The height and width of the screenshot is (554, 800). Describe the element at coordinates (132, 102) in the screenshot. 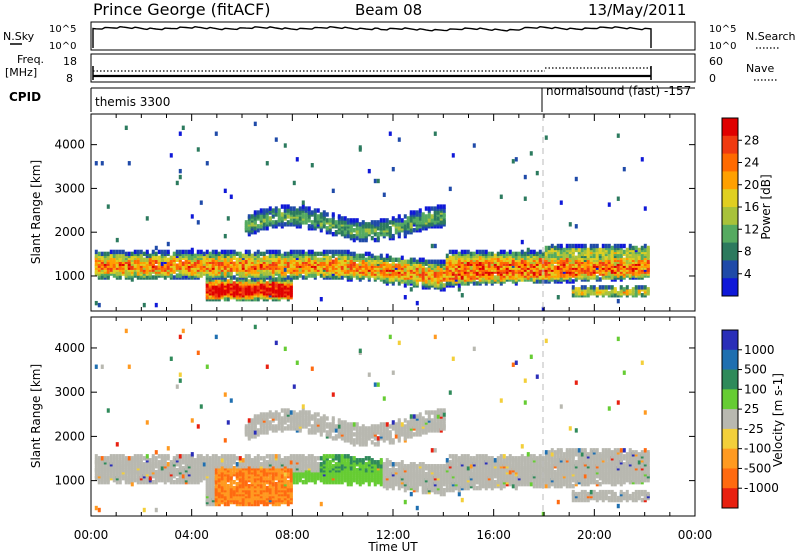

I see `cpid-segment-1: themis 3300` at that location.